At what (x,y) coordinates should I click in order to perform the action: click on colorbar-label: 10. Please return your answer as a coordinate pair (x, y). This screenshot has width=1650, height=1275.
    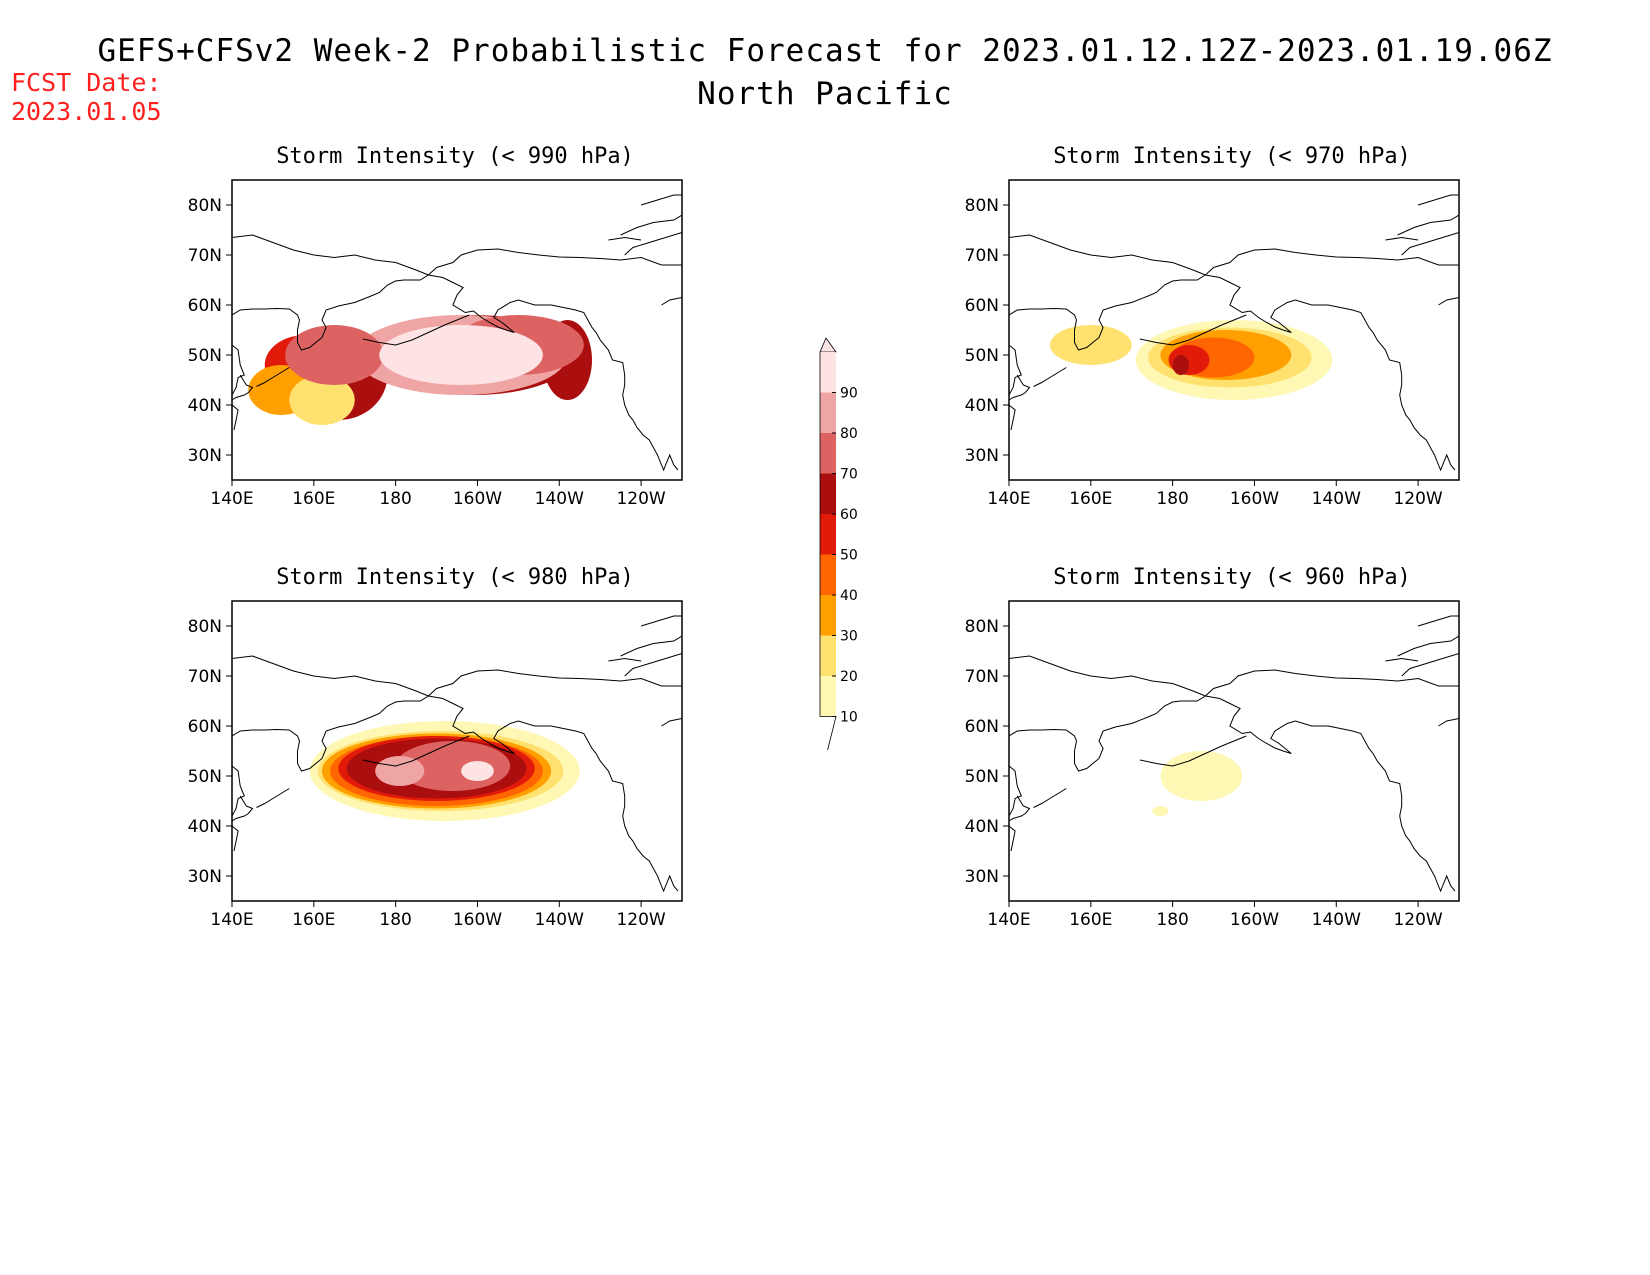
    Looking at the image, I should click on (849, 718).